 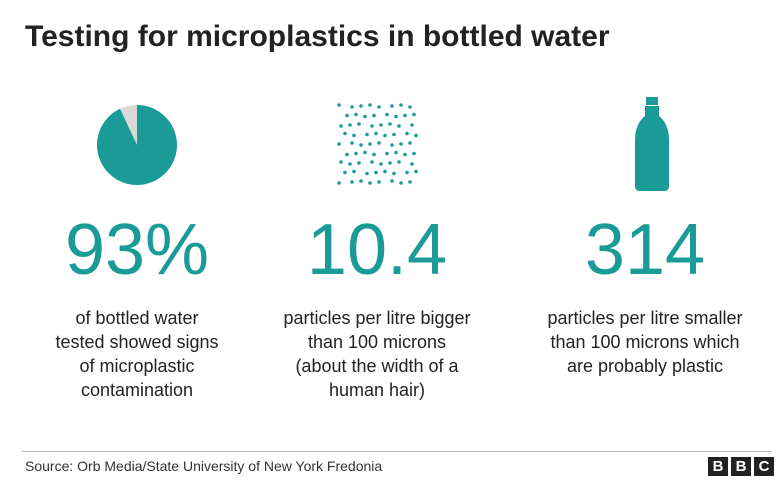 What do you see at coordinates (136, 145) in the screenshot?
I see `pie-slice` at bounding box center [136, 145].